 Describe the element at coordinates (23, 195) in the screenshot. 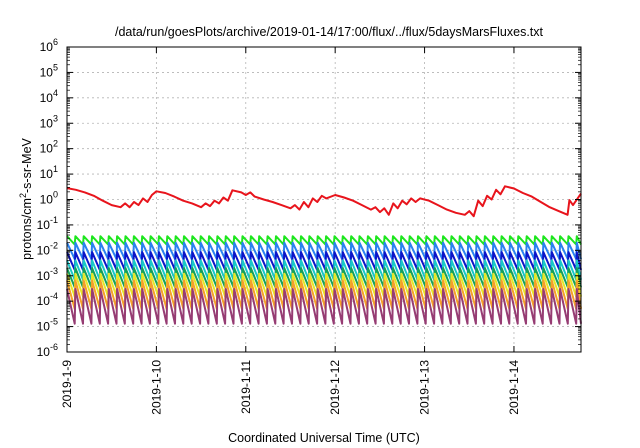

I see `y-axis-label-superscript: 2` at that location.